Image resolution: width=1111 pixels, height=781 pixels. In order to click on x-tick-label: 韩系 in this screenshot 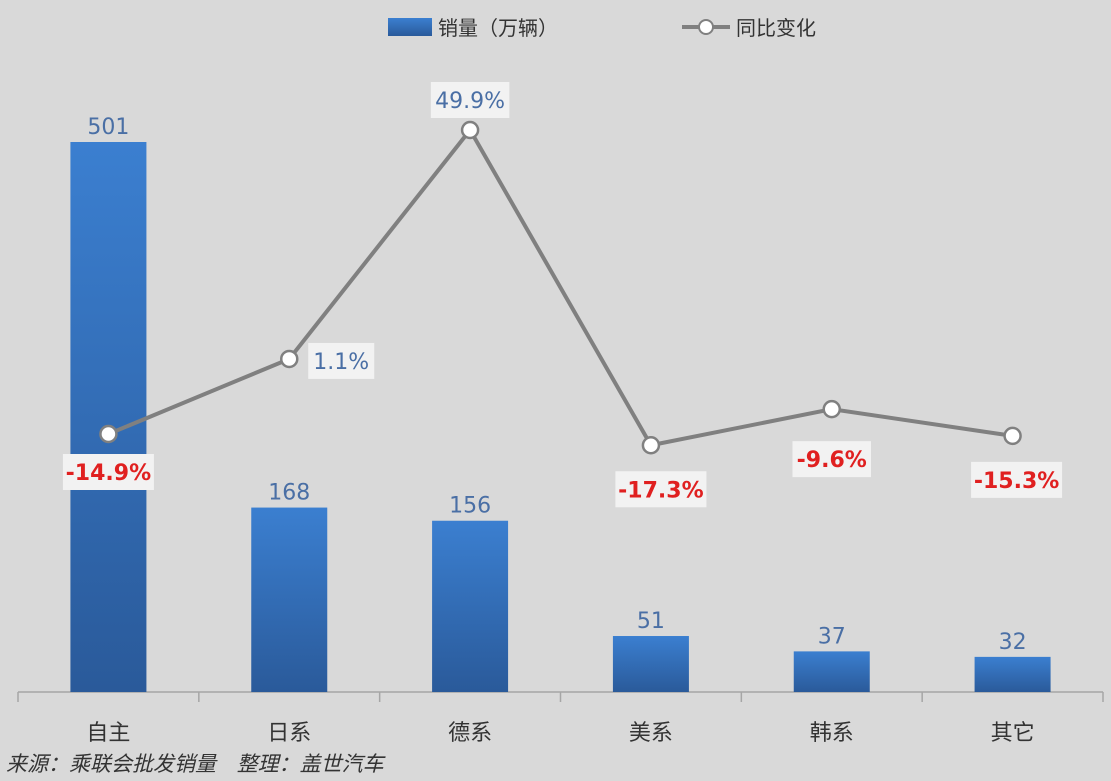, I will do `click(832, 733)`.